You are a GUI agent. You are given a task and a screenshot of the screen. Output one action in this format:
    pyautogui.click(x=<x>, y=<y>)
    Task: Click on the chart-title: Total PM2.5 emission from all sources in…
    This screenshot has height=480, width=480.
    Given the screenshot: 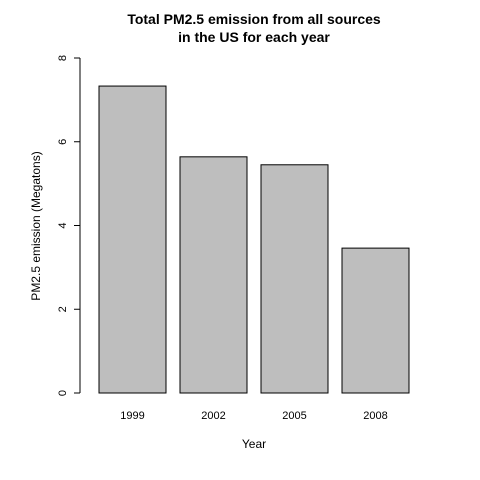 What is the action you would take?
    pyautogui.click(x=254, y=28)
    